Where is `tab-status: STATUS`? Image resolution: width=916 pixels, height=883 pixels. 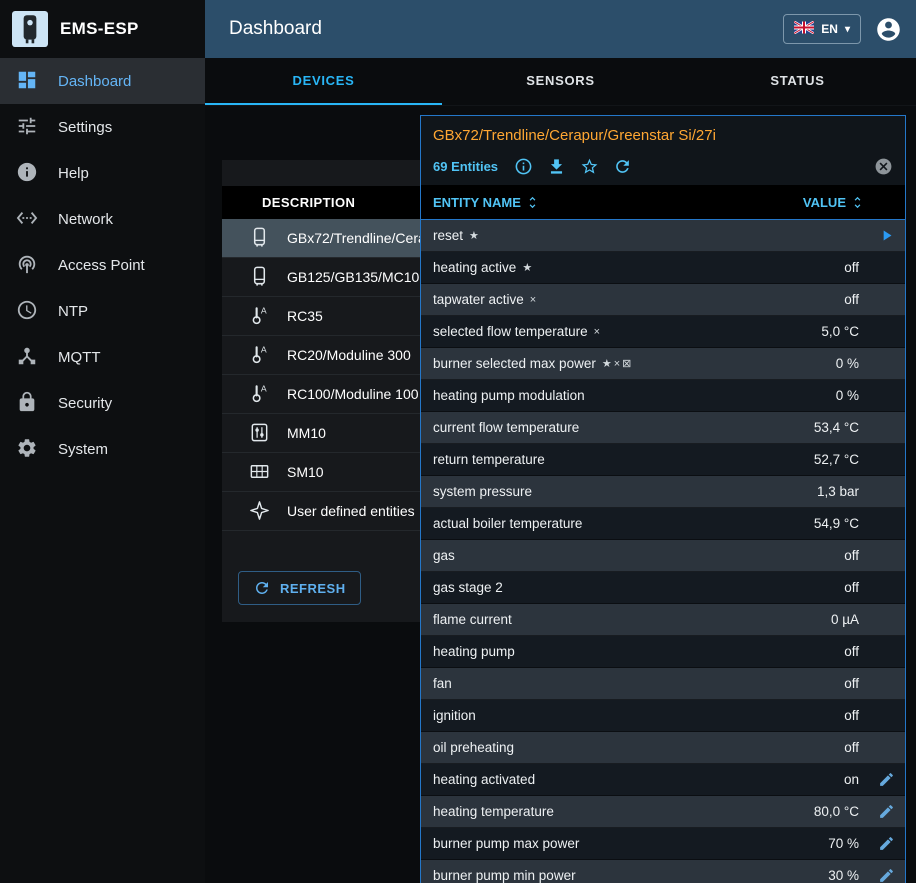
tab-status: STATUS is located at coordinates (797, 80).